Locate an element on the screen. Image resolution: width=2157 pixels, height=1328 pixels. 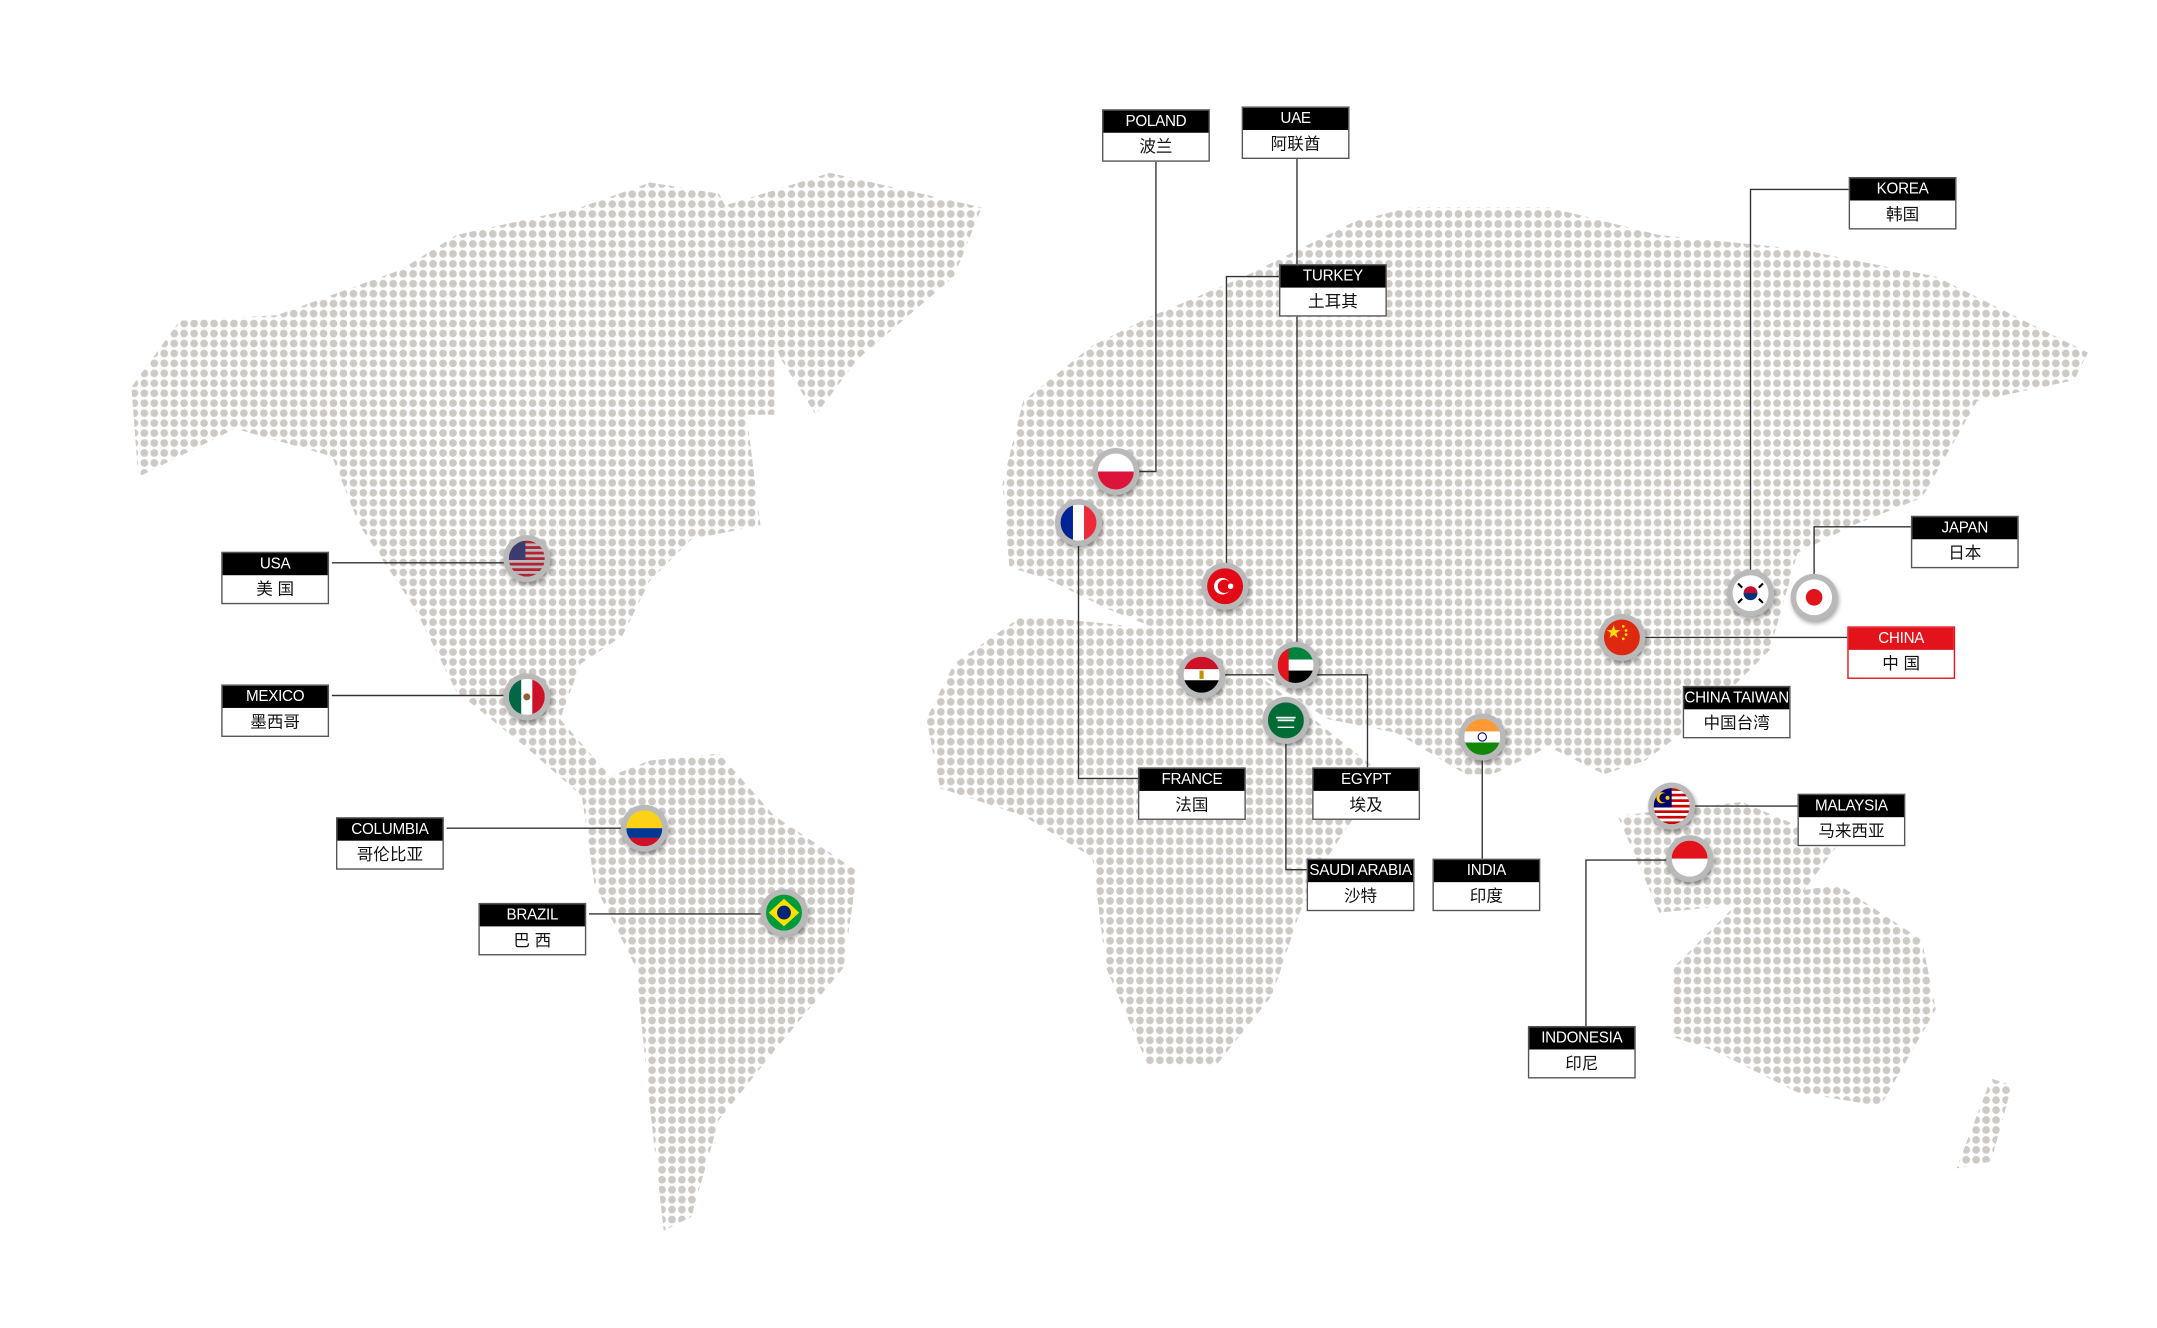
country-name-en: USA is located at coordinates (275, 564).